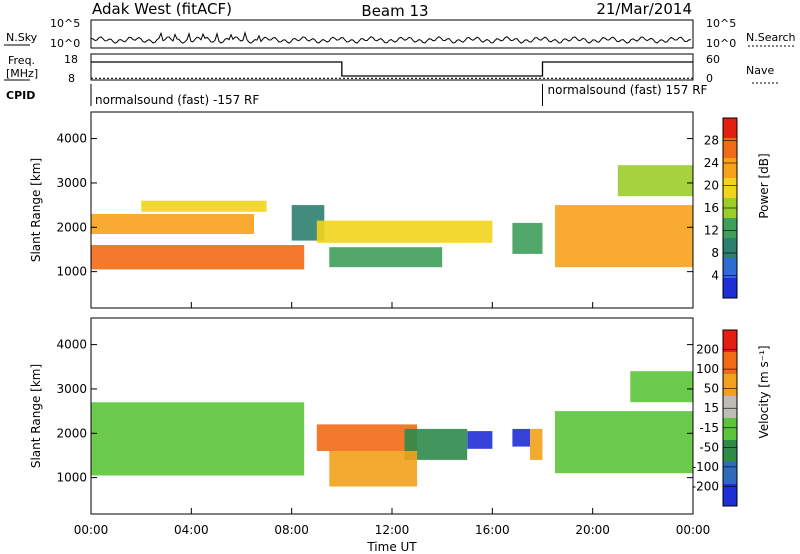 The image size is (800, 554). What do you see at coordinates (492, 530) in the screenshot?
I see `xtick-label-5: 16:00` at bounding box center [492, 530].